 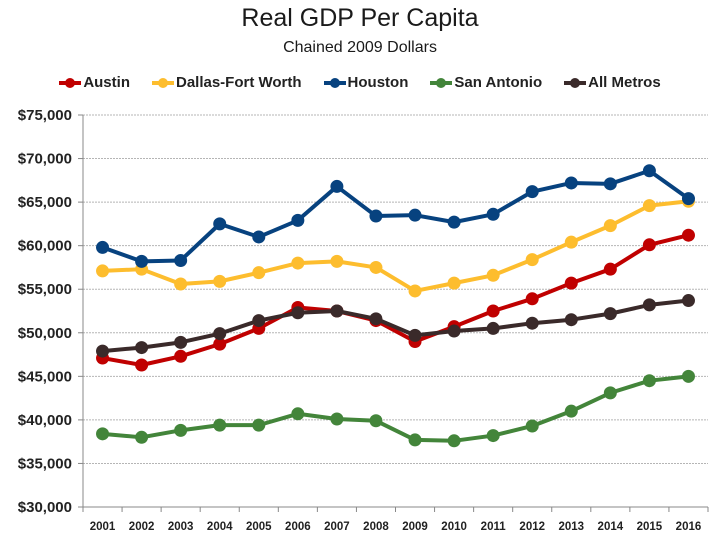 I want to click on y-tick-label: $40,000, so click(x=45, y=420).